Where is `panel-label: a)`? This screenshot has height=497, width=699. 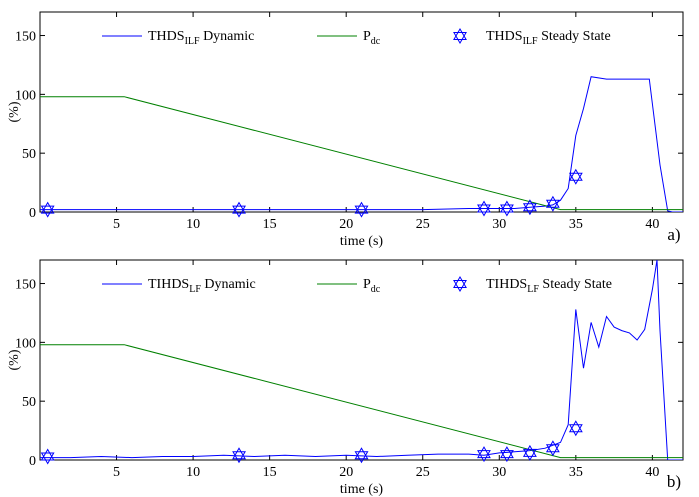 panel-label: a) is located at coordinates (673, 234).